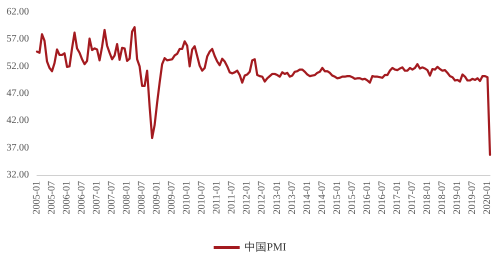  I want to click on x-tick-label: 2016-07, so click(382, 197).